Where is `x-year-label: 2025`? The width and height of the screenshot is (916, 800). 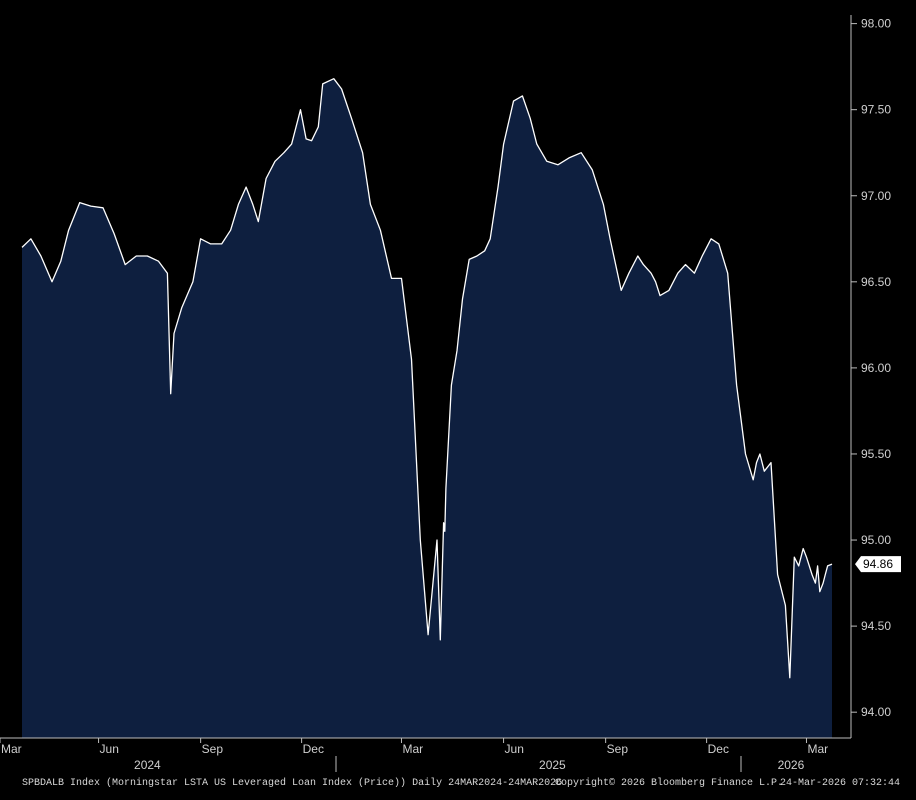 x-year-label: 2025 is located at coordinates (552, 765).